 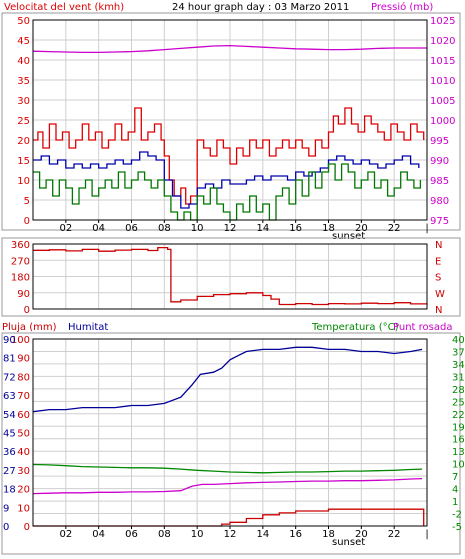 What do you see at coordinates (442, 81) in the screenshot?
I see `pressure-tick: 1010` at bounding box center [442, 81].